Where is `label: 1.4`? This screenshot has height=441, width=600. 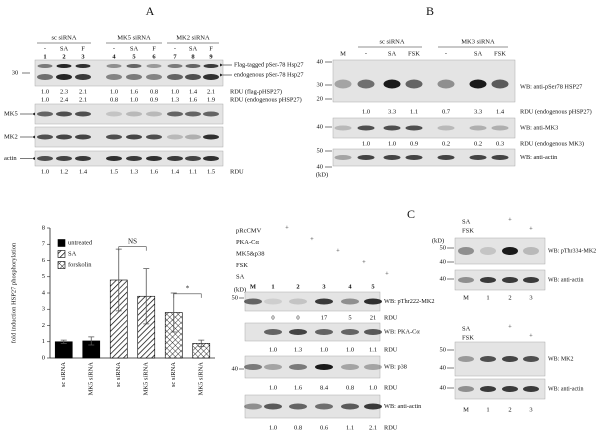
label: 1.4 is located at coordinates (500, 111).